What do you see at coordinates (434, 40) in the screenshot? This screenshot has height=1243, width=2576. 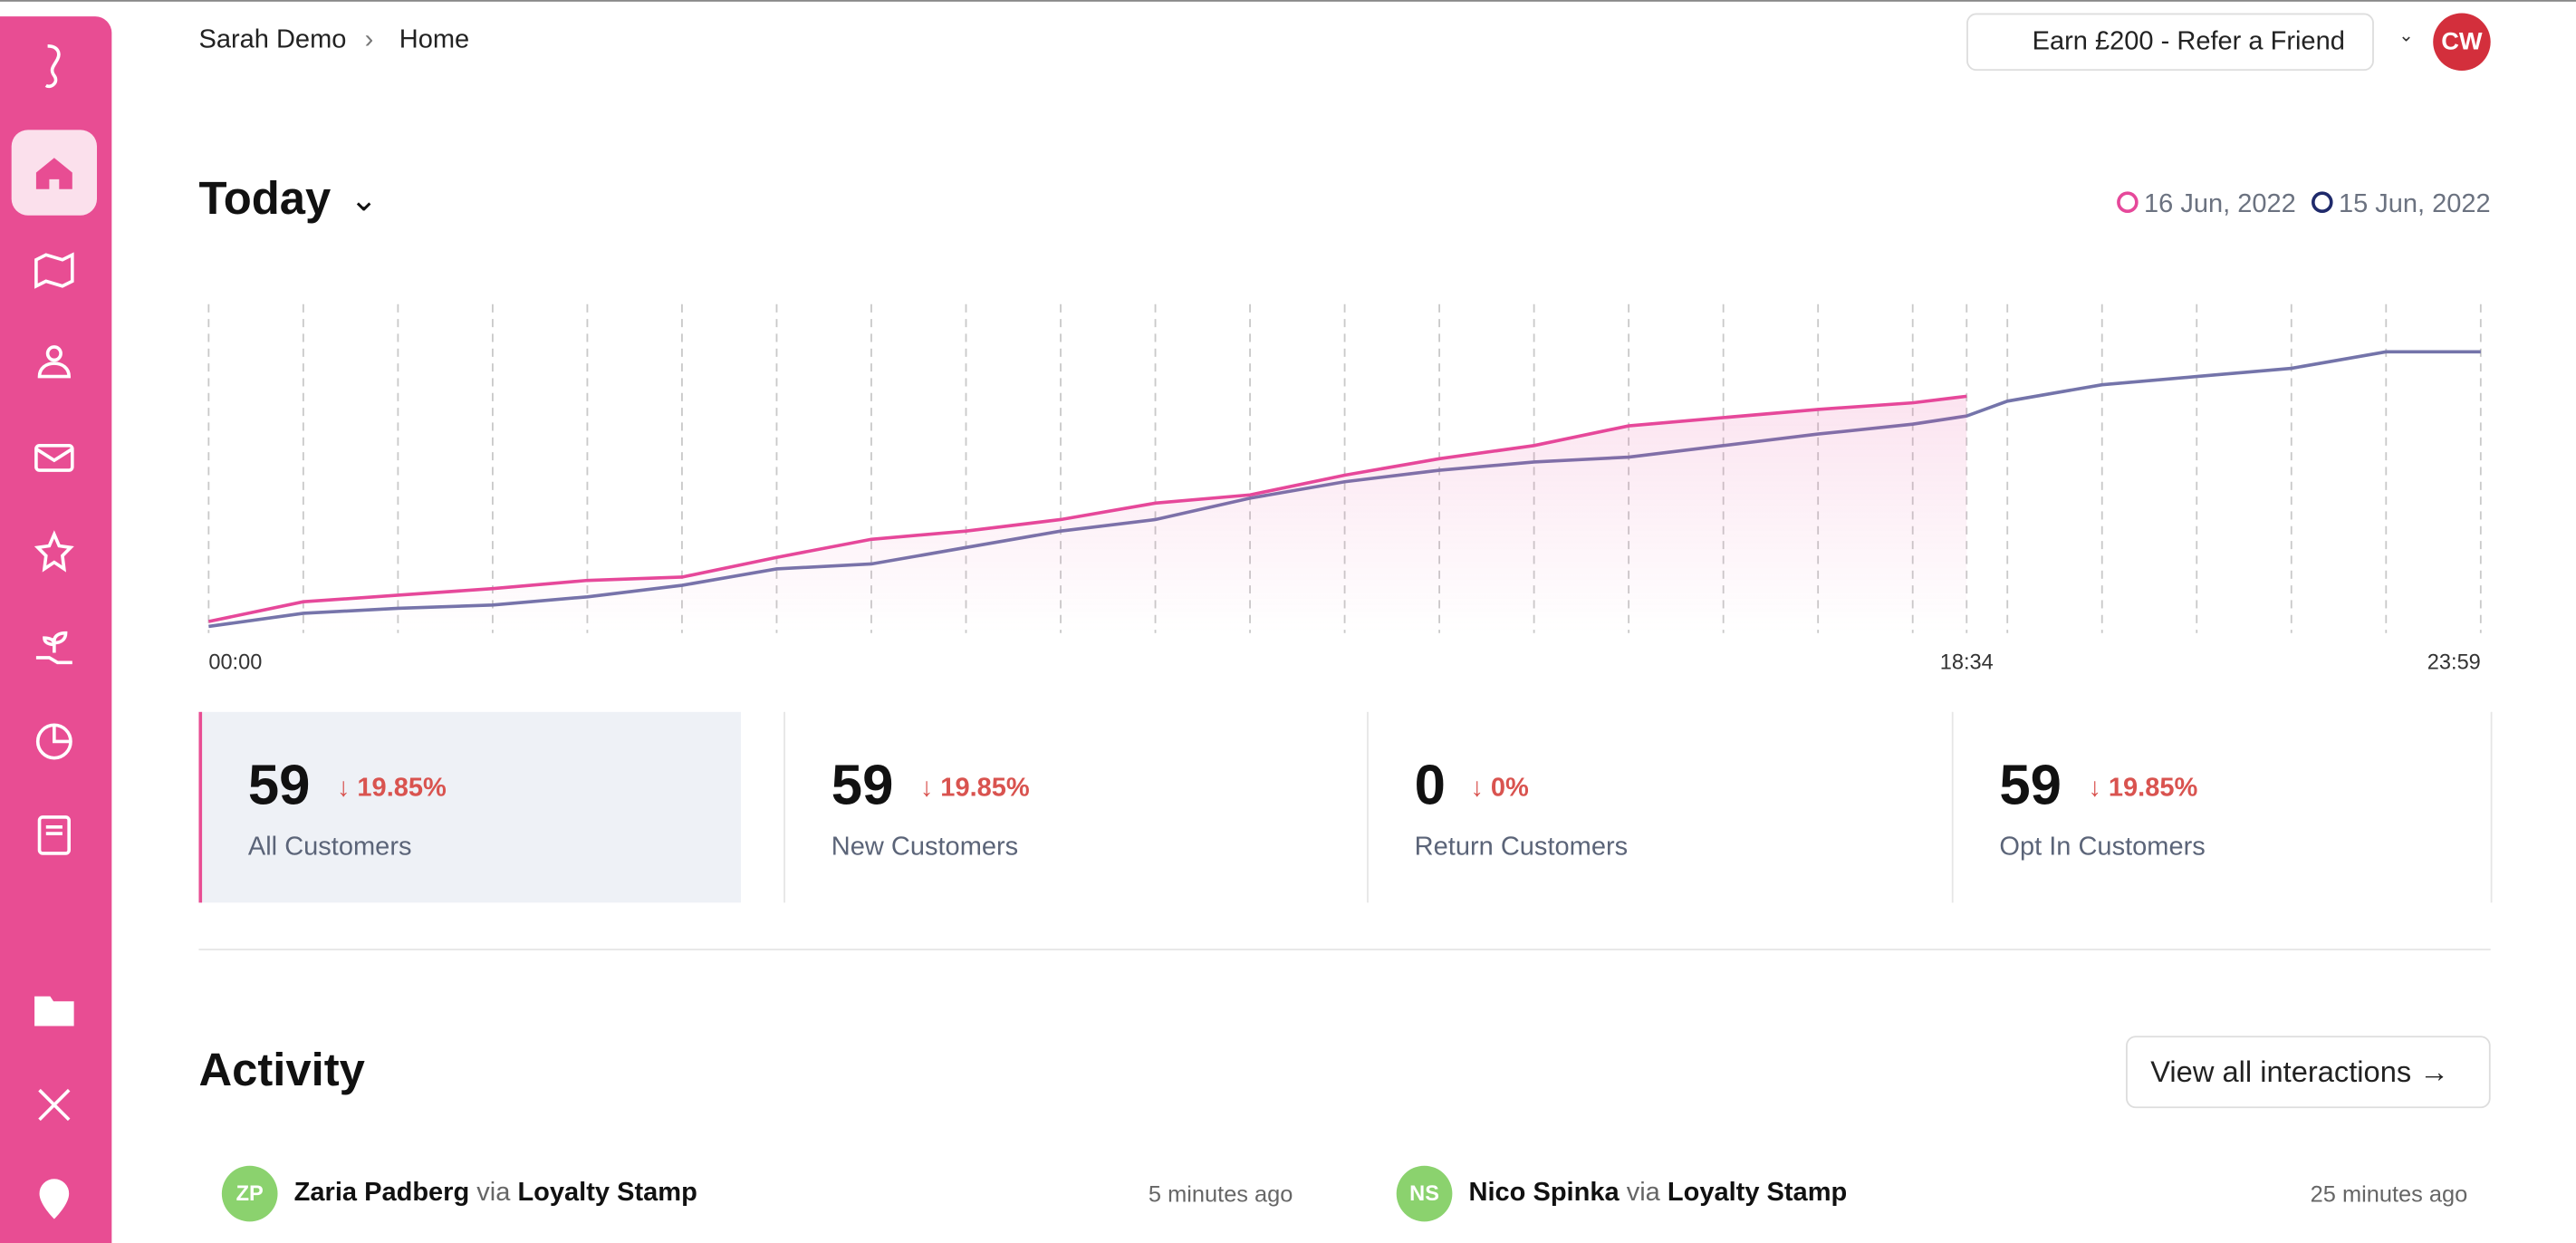 I see `breadcrumb: Home` at bounding box center [434, 40].